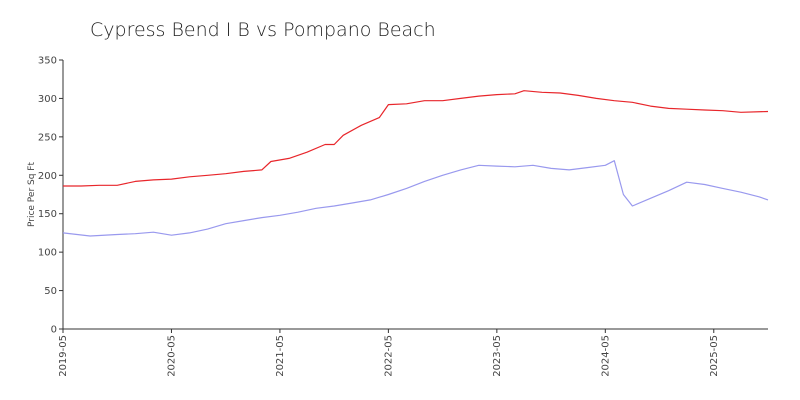 Image resolution: width=800 pixels, height=400 pixels. Describe the element at coordinates (497, 356) in the screenshot. I see `x-tick-label: 2023-05` at that location.